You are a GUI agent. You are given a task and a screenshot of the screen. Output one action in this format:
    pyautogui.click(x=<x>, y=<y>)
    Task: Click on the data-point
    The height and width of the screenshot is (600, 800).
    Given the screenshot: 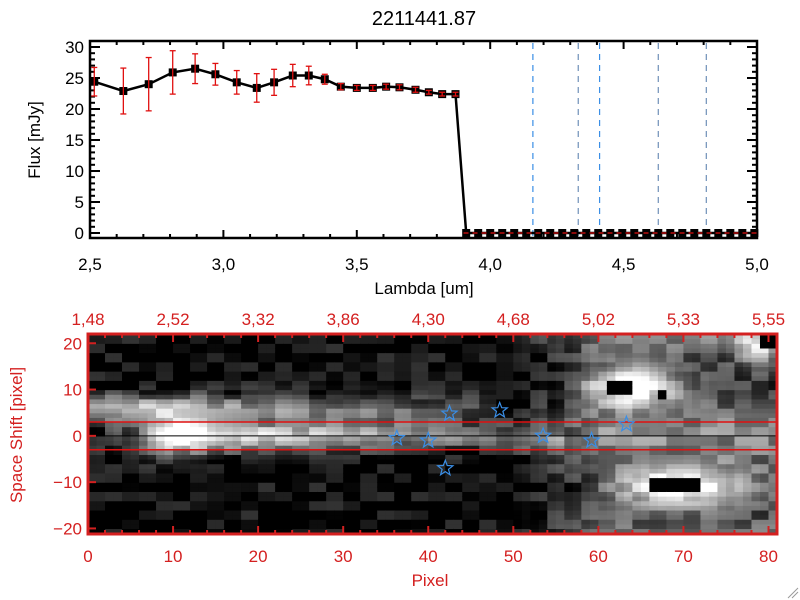 What is the action you would take?
    pyautogui.click(x=550, y=233)
    